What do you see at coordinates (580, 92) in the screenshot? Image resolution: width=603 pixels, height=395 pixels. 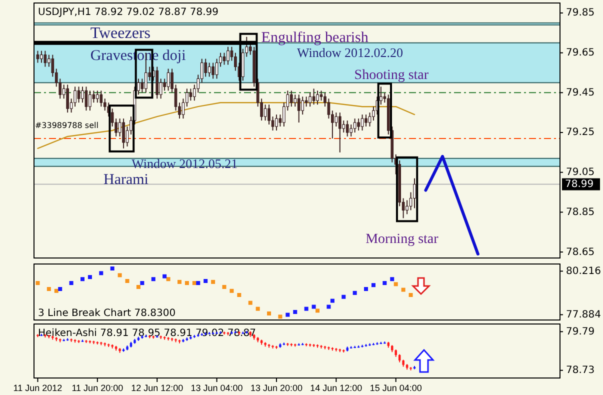 I see `y-tick-label: 79.45` at bounding box center [580, 92].